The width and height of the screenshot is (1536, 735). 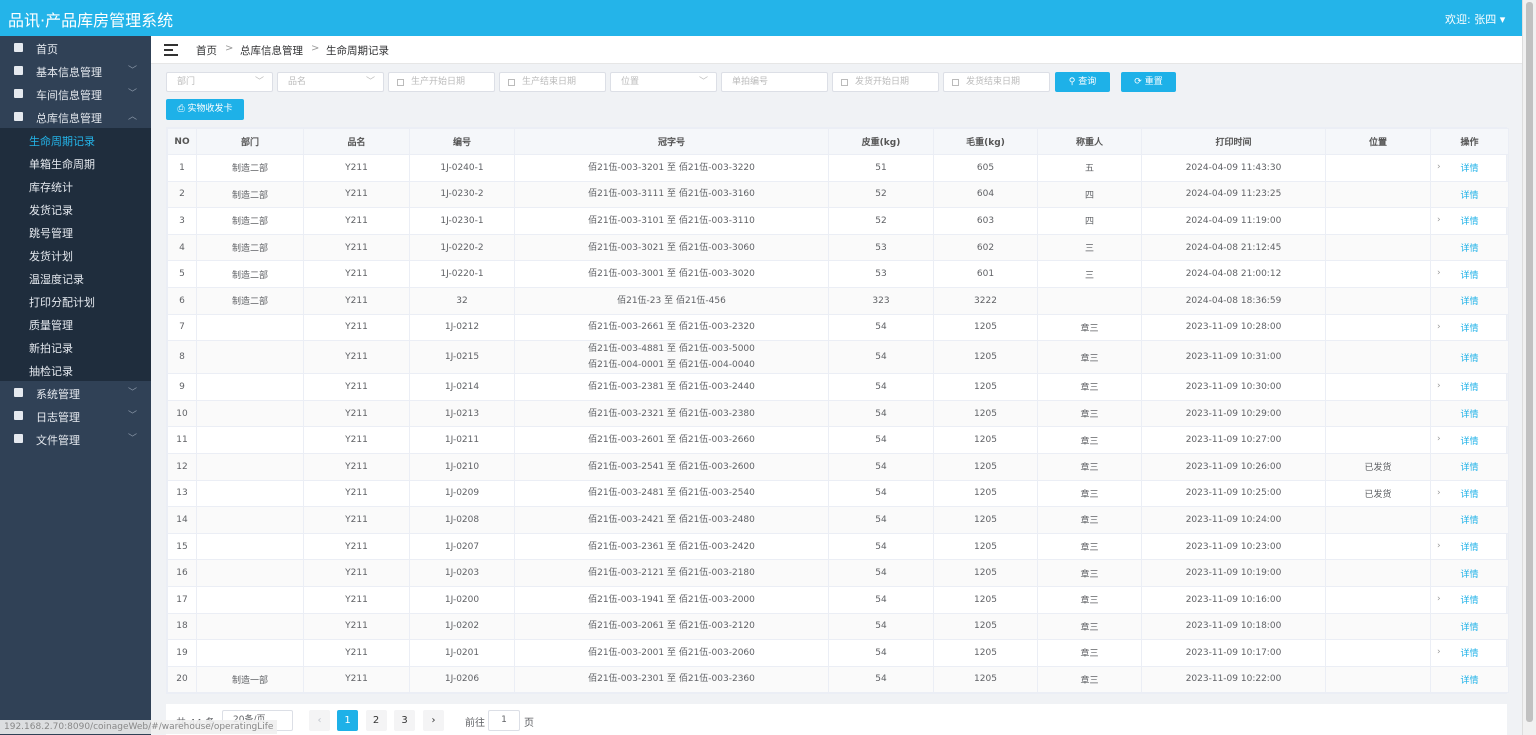 I want to click on goto-input: 1, so click(x=504, y=720).